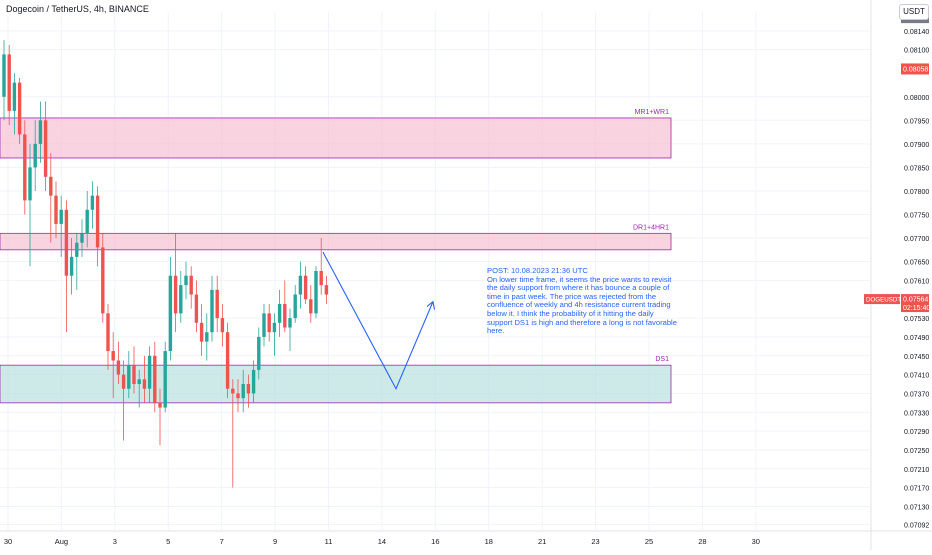 The image size is (932, 555). Describe the element at coordinates (168, 541) in the screenshot. I see `x-tick-label: 5` at that location.